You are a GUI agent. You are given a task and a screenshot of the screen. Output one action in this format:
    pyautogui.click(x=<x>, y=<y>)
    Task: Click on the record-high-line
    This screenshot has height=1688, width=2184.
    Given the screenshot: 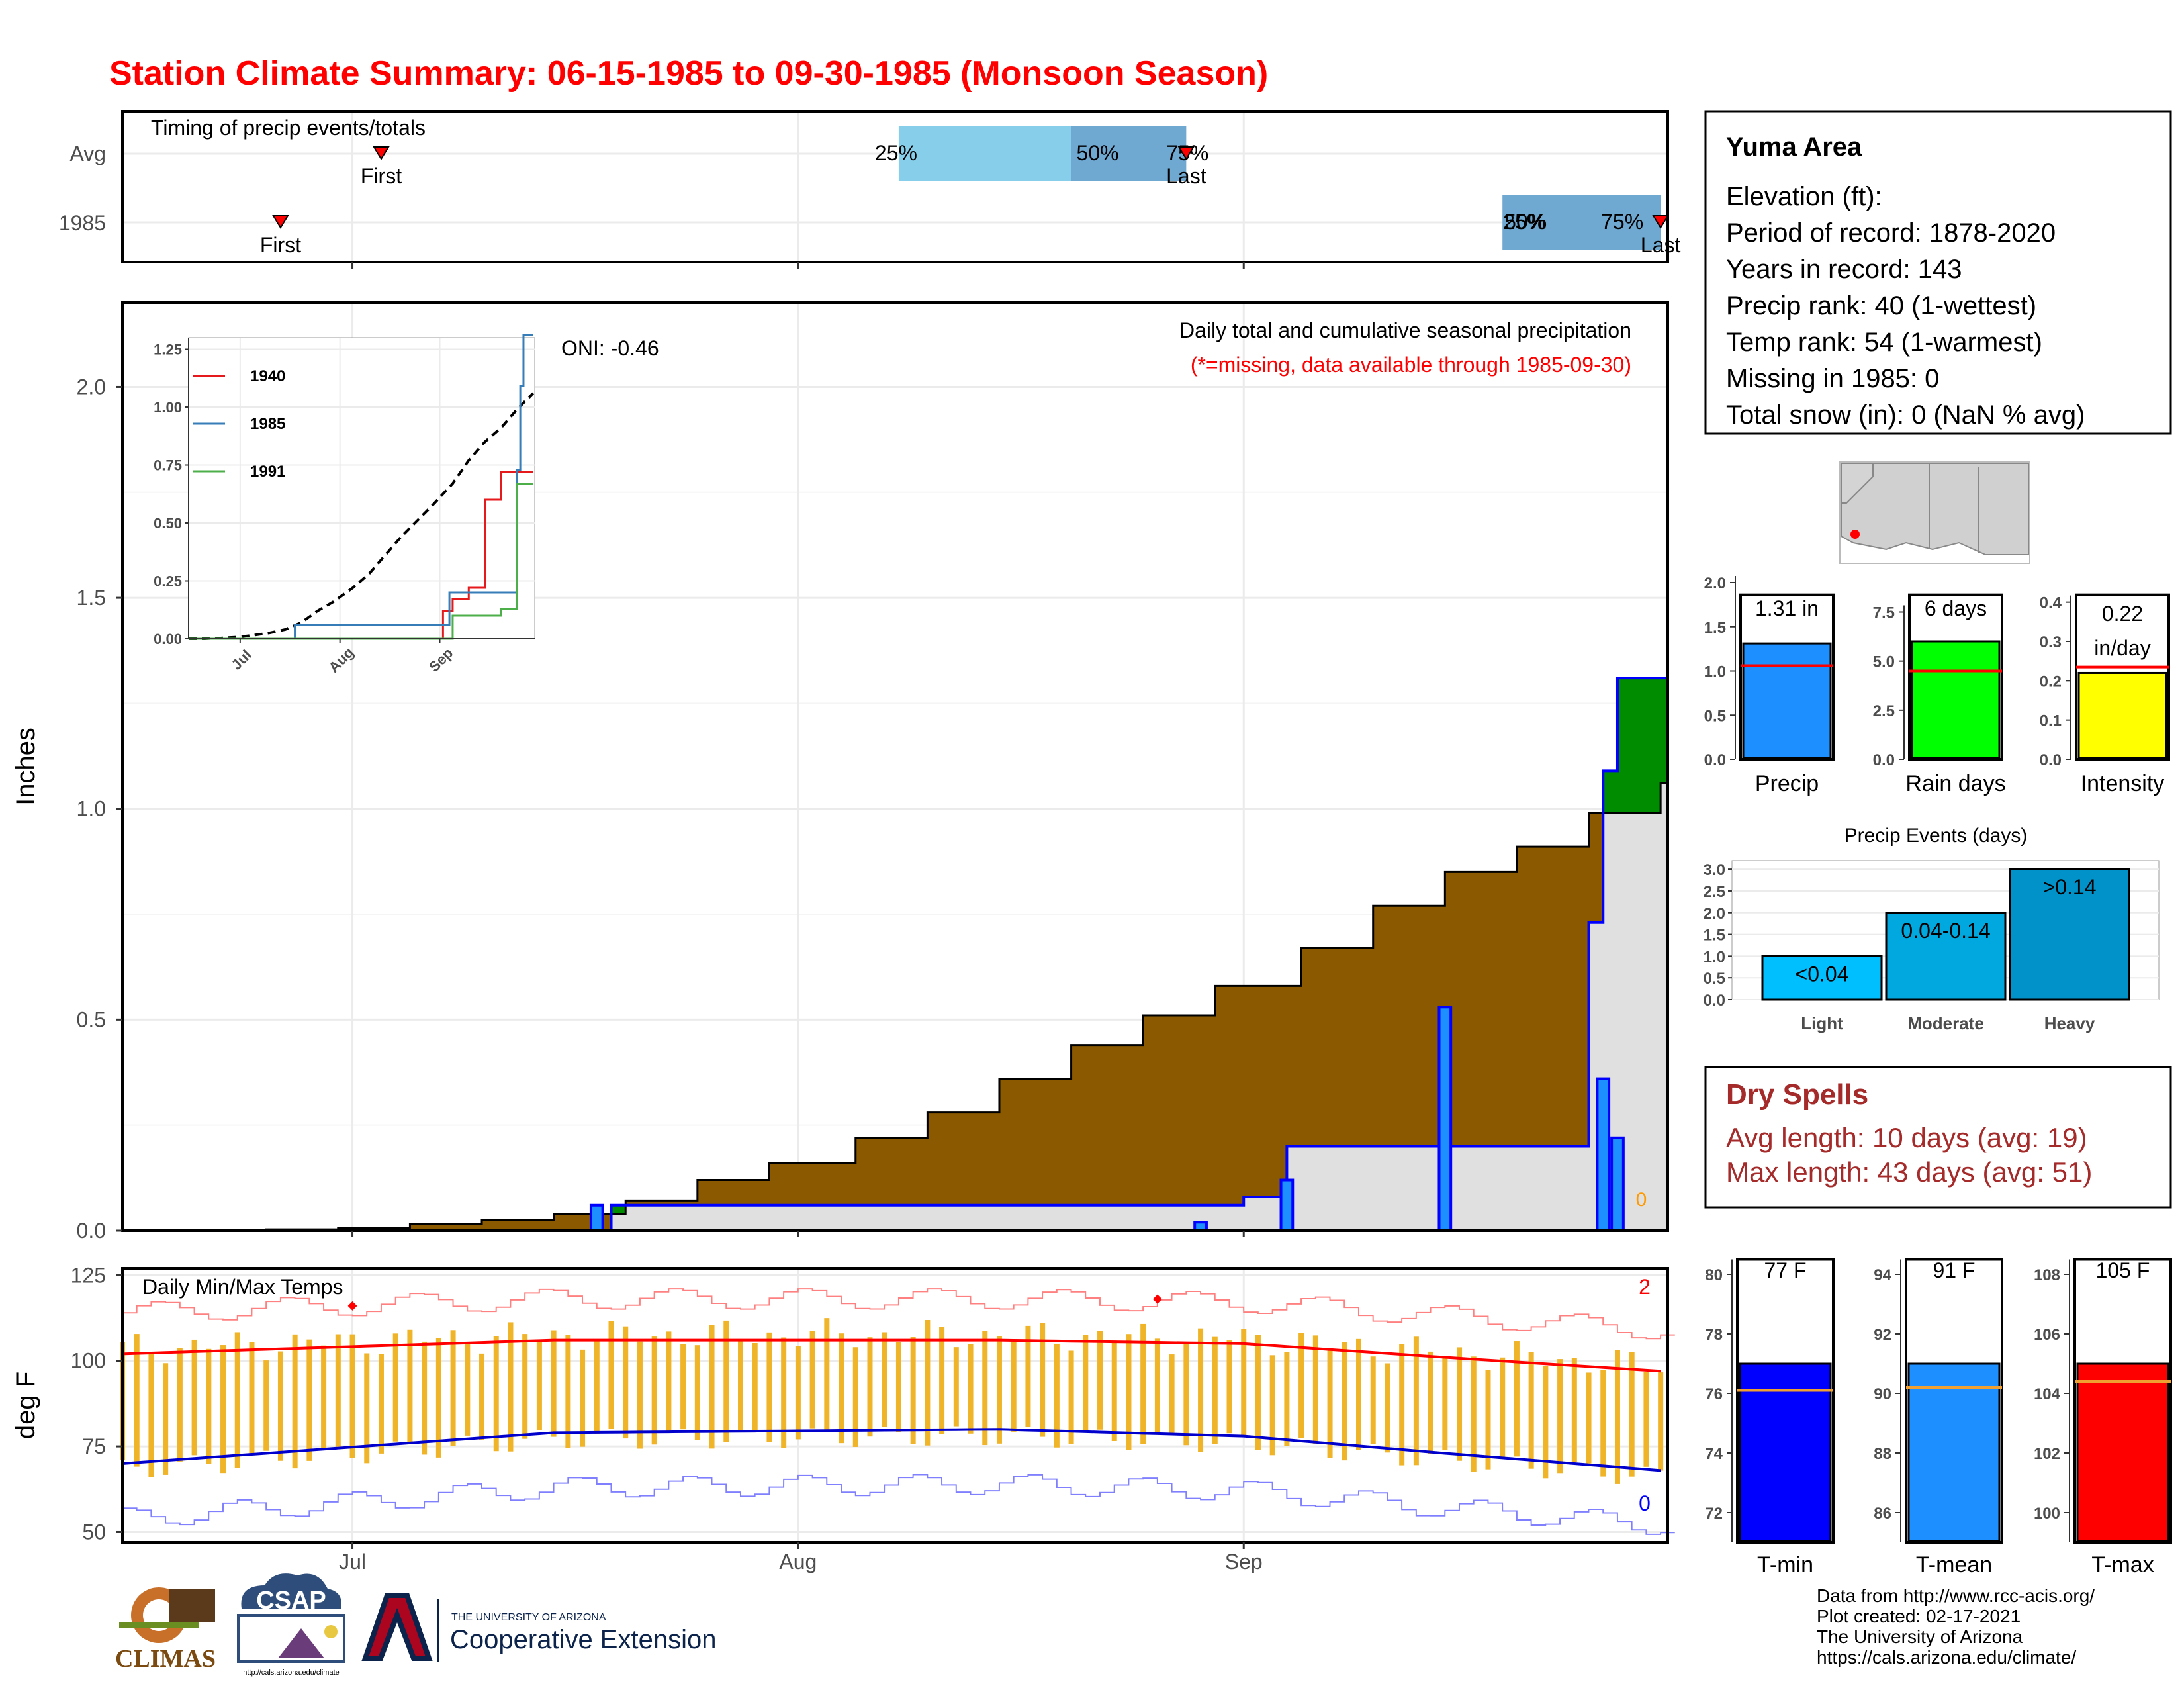 What is the action you would take?
    pyautogui.click(x=899, y=1314)
    